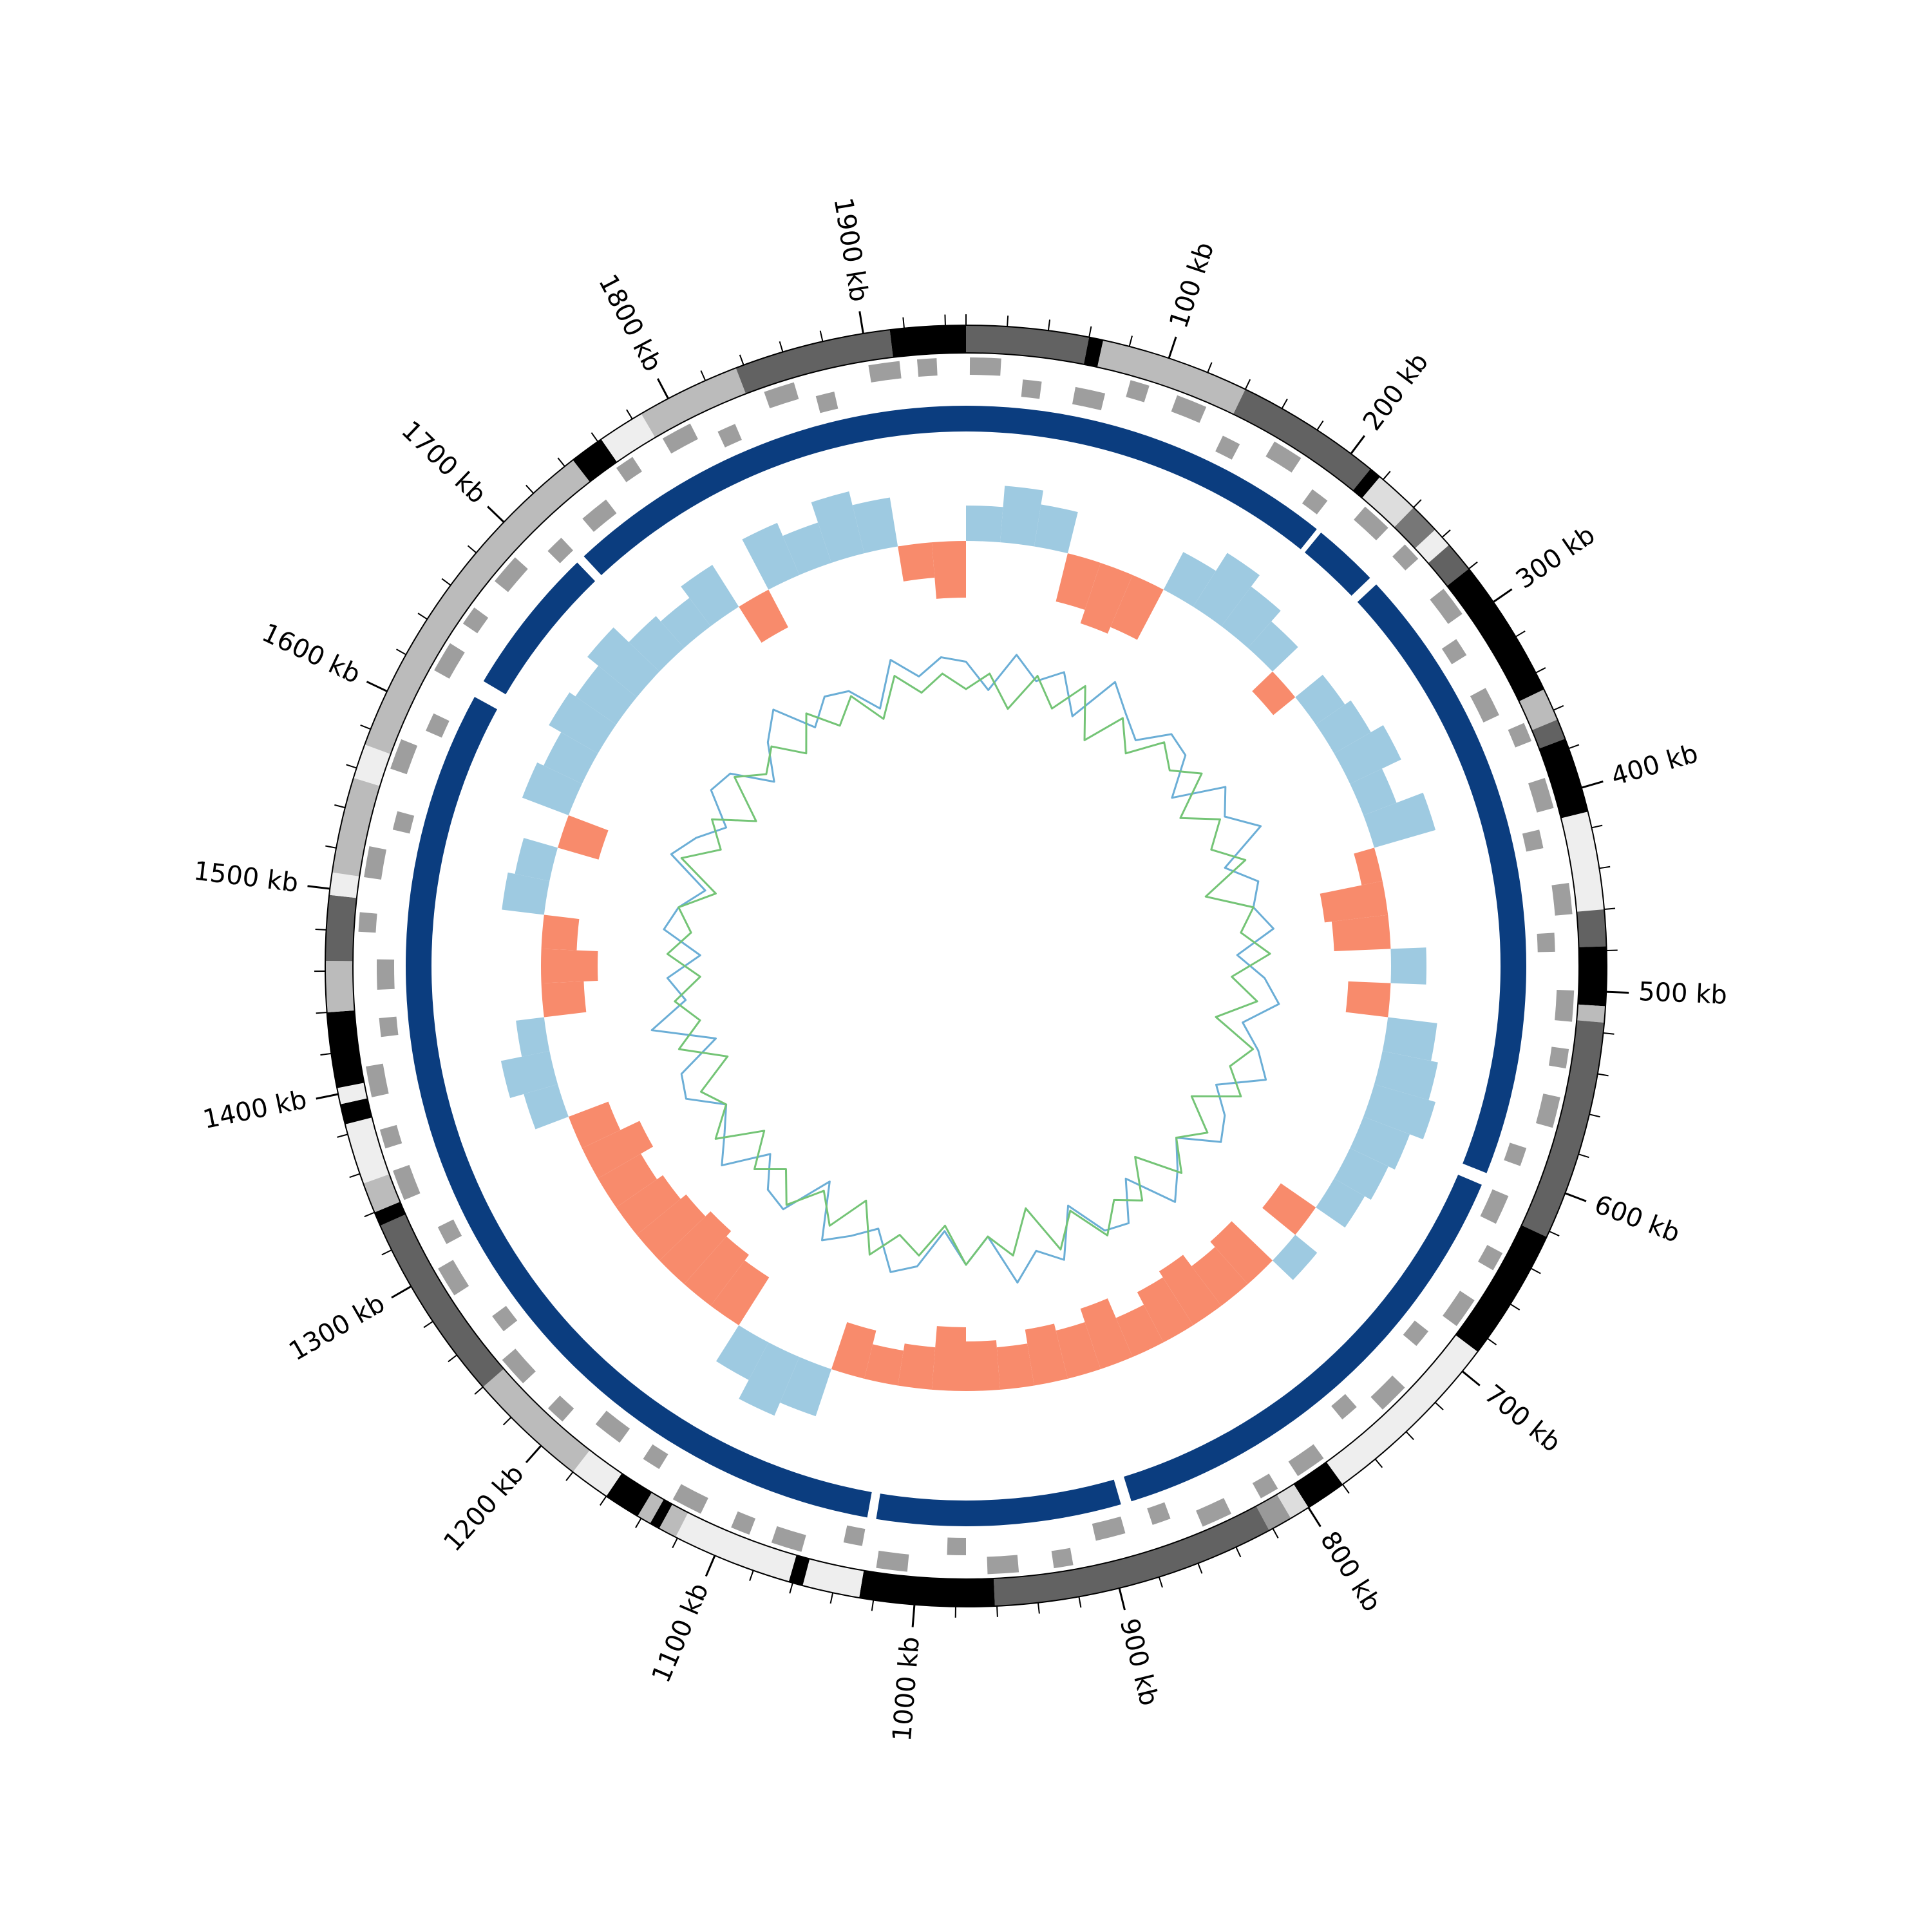  I want to click on tick-label: 200 kb, so click(1396, 393).